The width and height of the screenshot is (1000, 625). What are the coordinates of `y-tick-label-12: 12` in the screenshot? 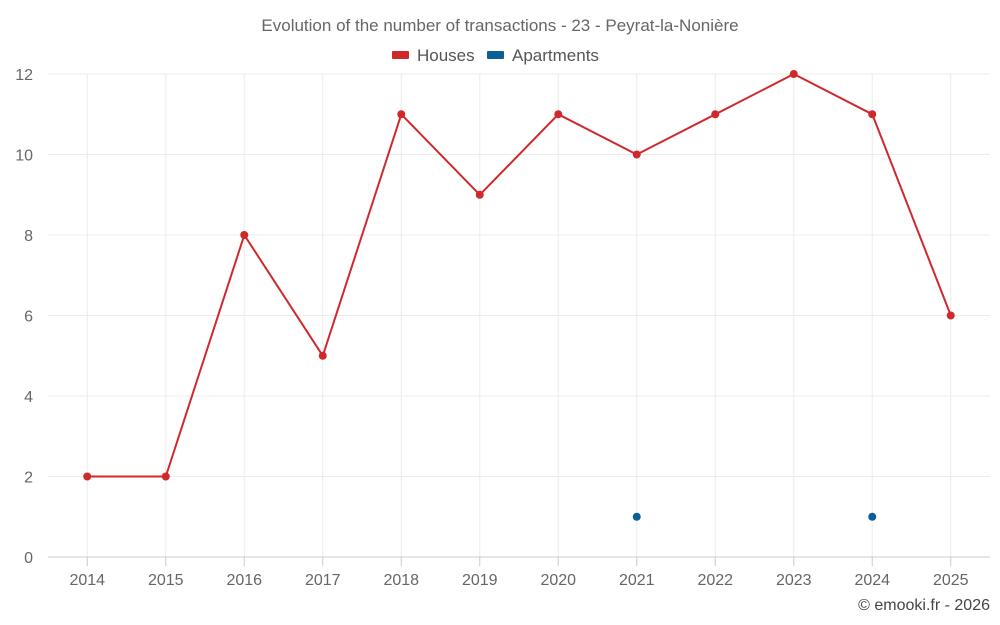 It's located at (24, 75).